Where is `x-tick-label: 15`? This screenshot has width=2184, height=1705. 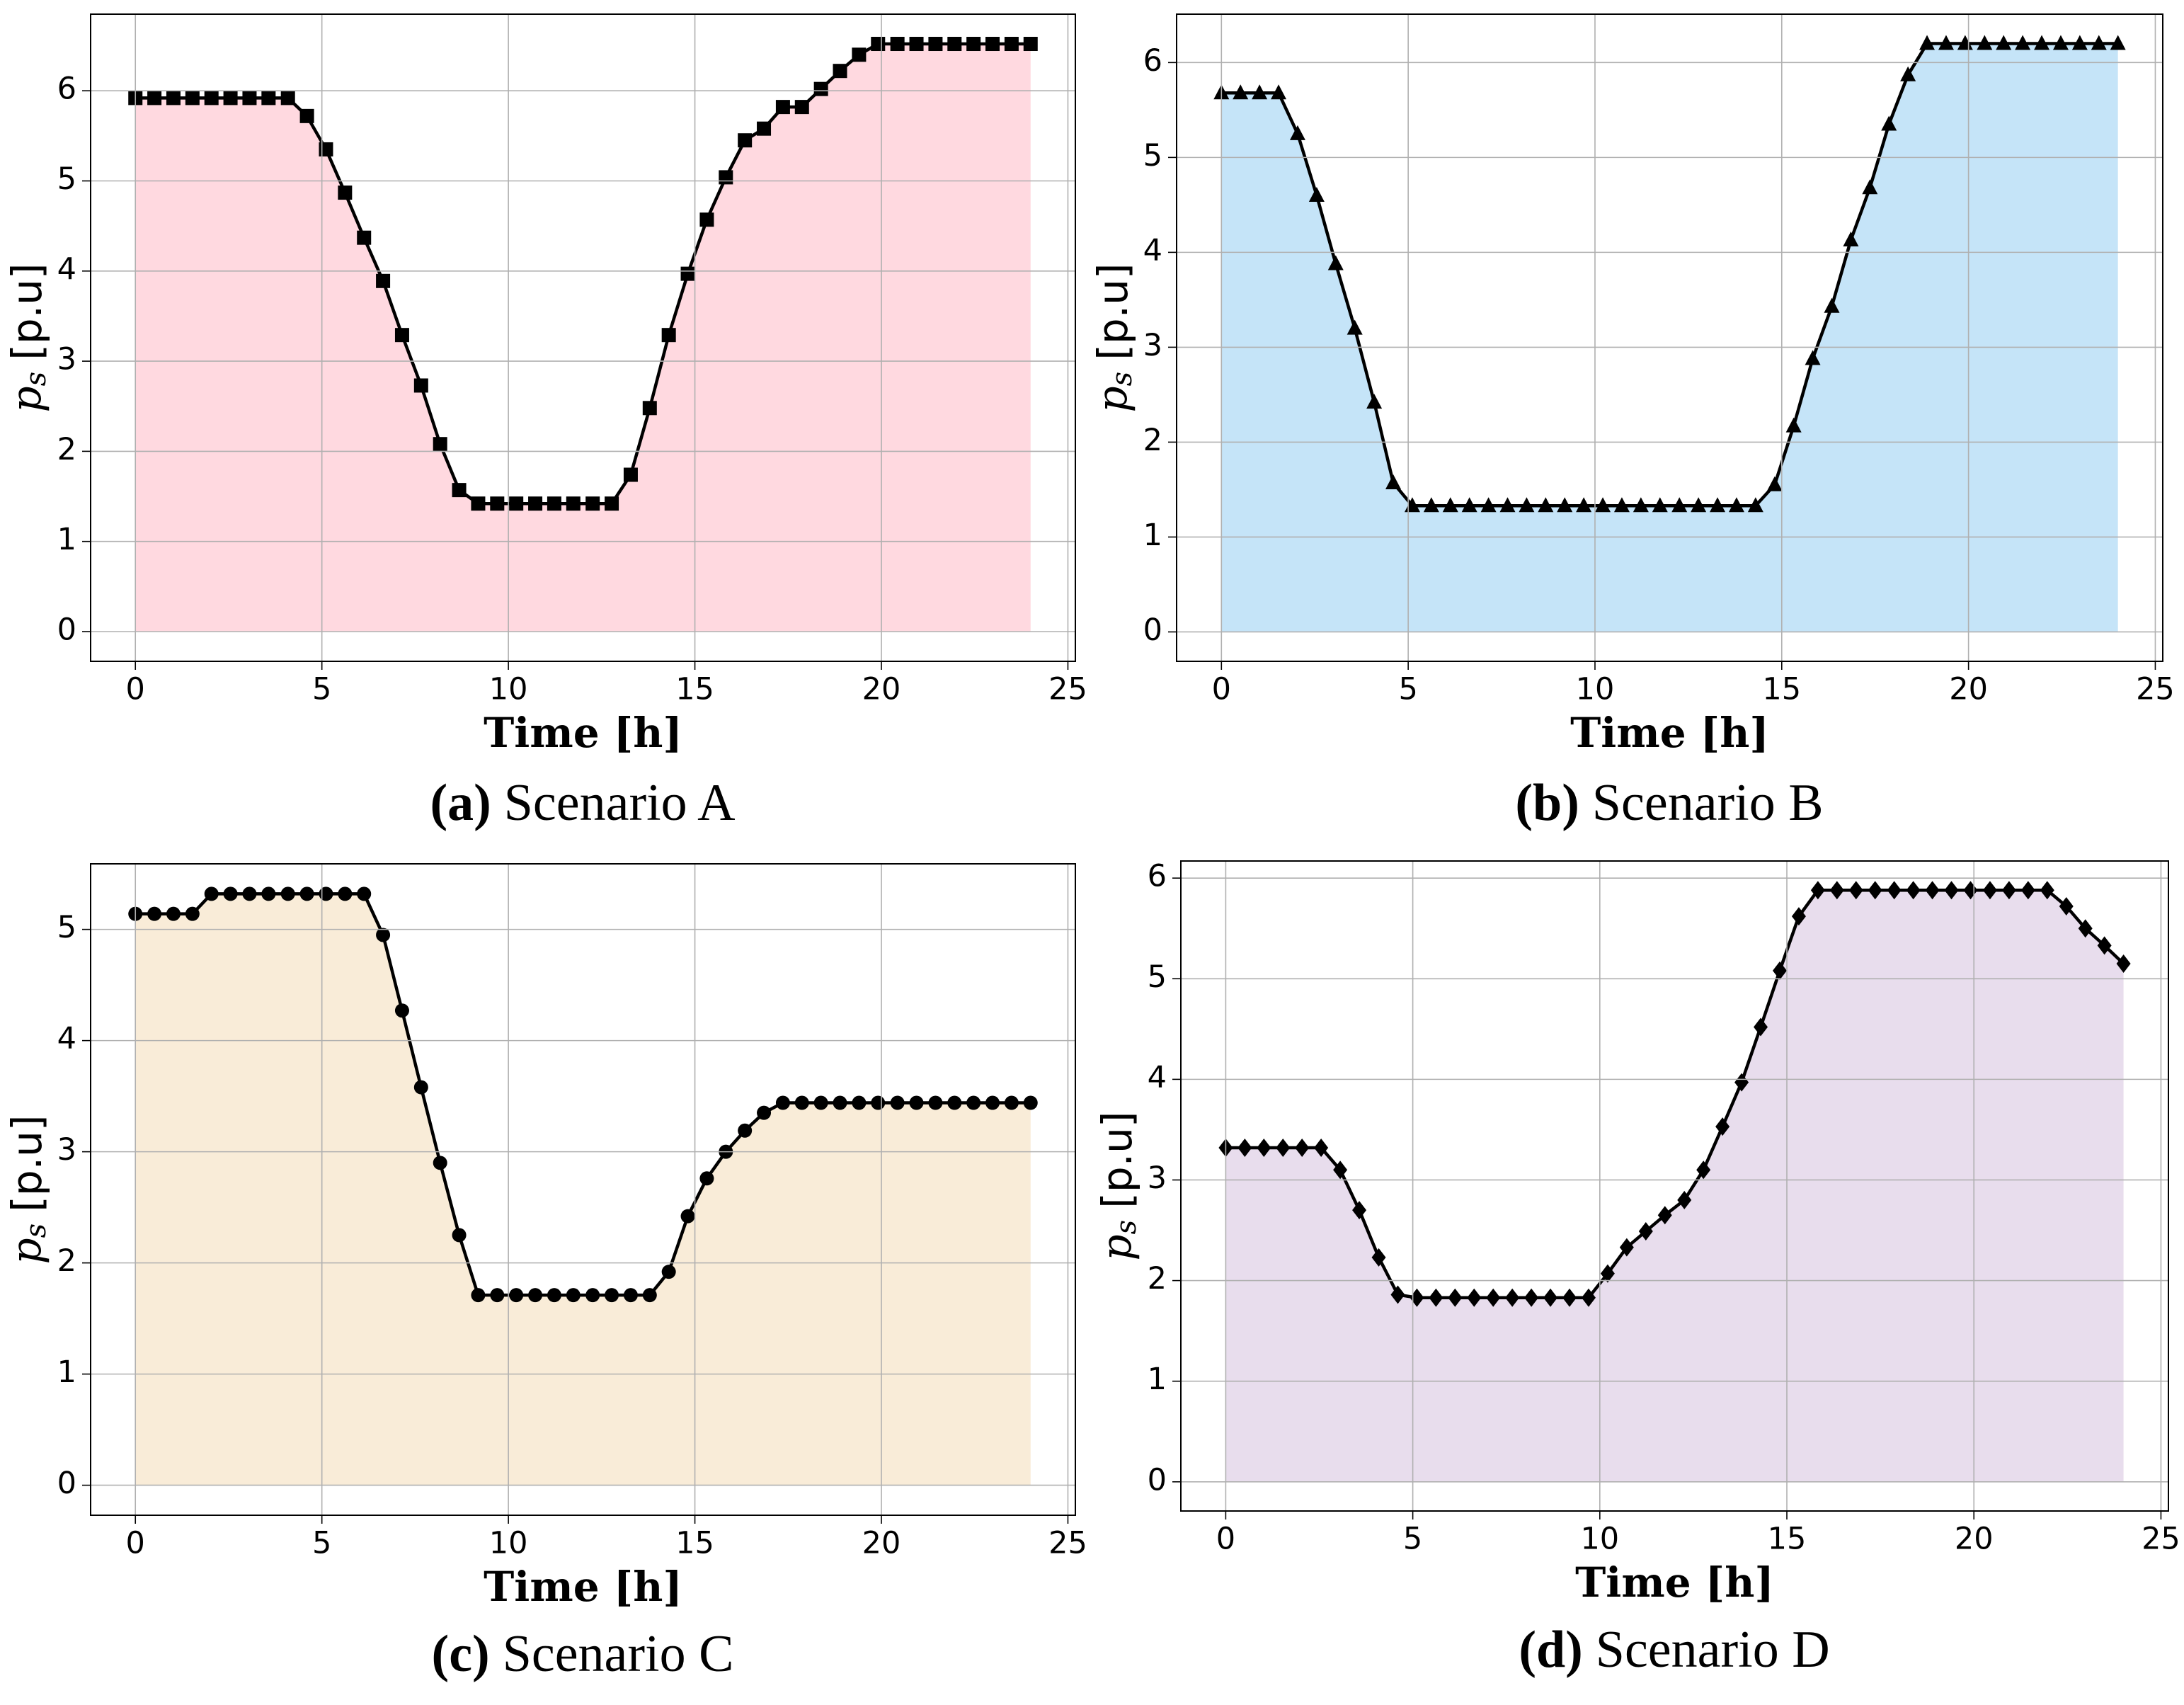 x-tick-label: 15 is located at coordinates (694, 1543).